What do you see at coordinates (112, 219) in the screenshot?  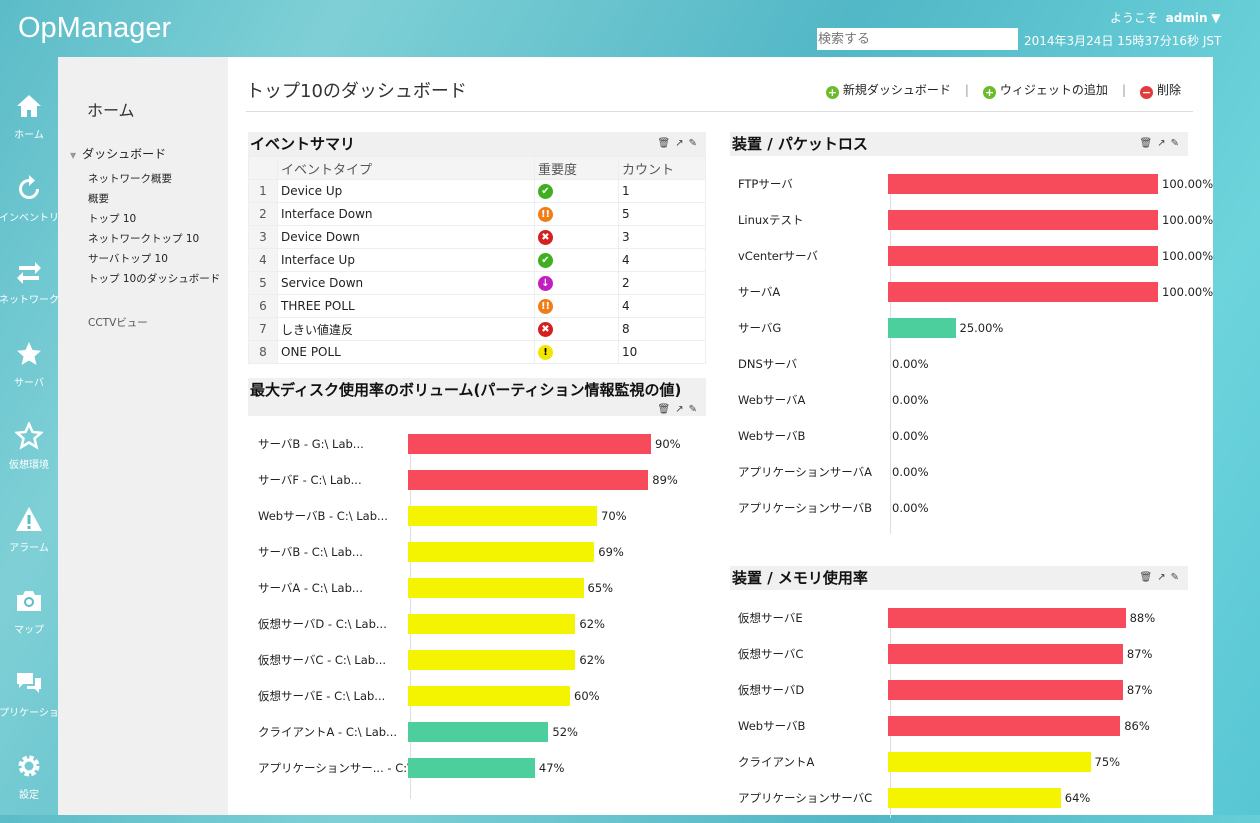 I see `nav-item: トップ 10` at bounding box center [112, 219].